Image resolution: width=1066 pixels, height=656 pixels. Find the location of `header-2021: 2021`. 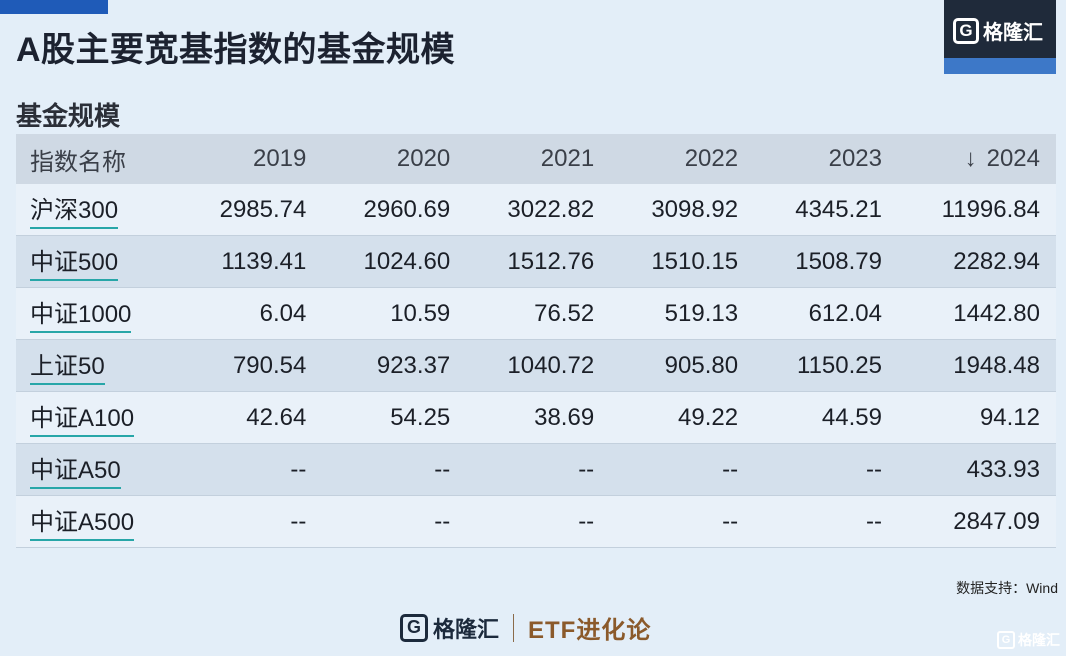

header-2021: 2021 is located at coordinates (538, 159).